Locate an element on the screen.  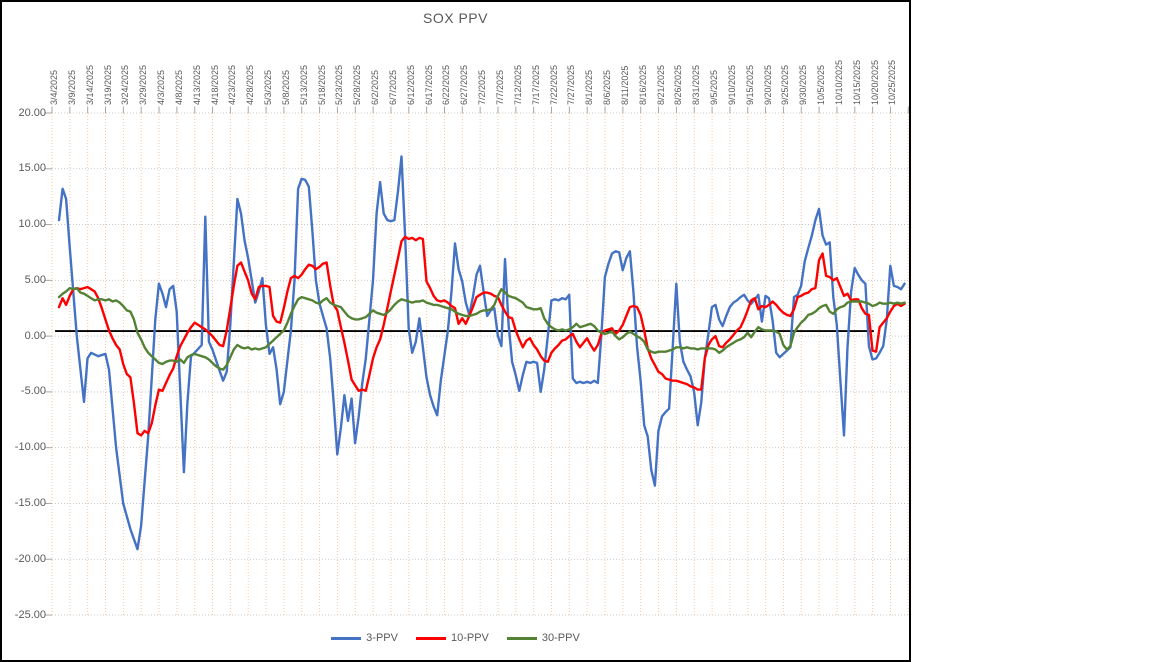
x-axis-label: 7/7/2025 is located at coordinates (500, 87).